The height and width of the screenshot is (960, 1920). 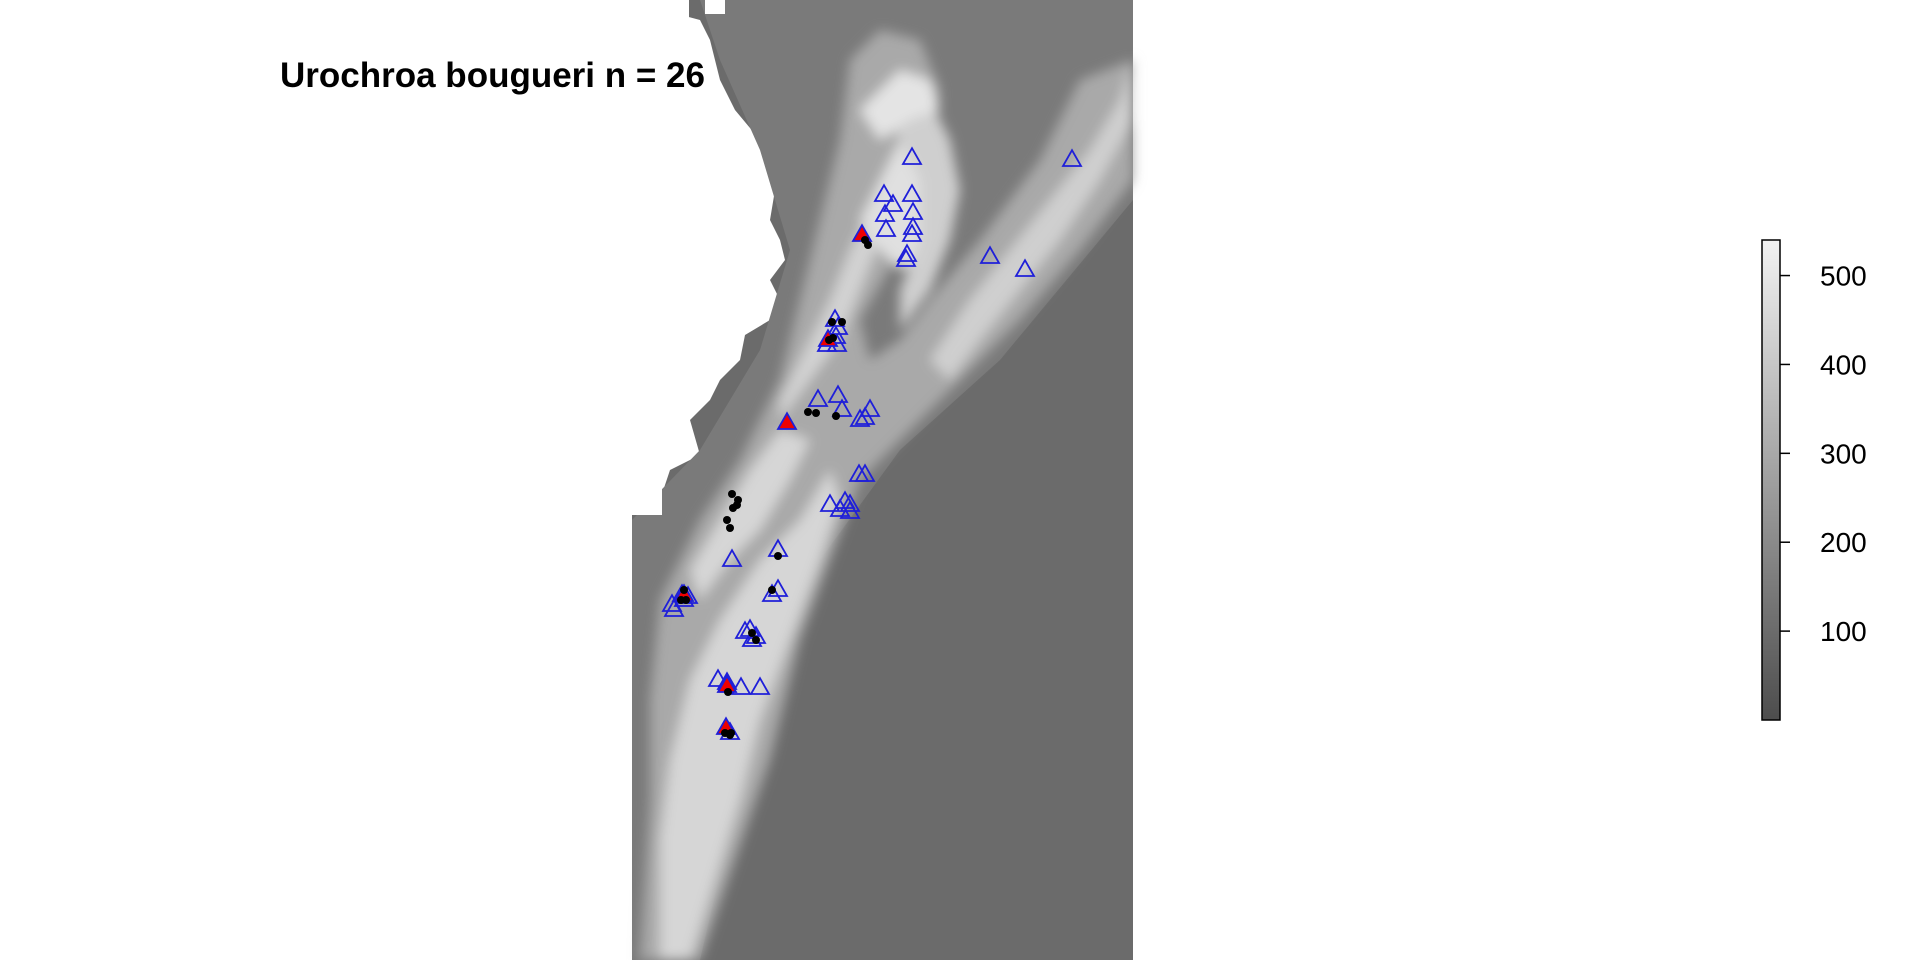 What do you see at coordinates (774, 487) in the screenshot?
I see `occurrence-points` at bounding box center [774, 487].